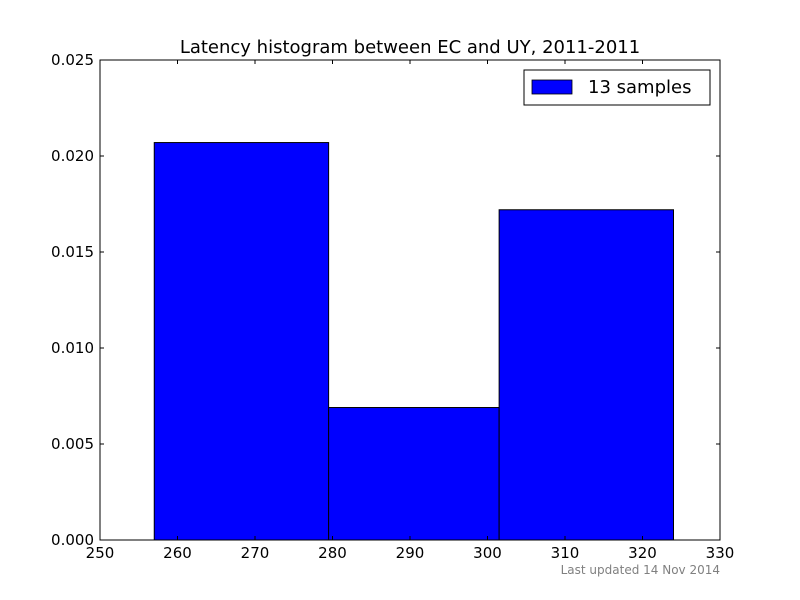 This screenshot has height=600, width=800. Describe the element at coordinates (642, 553) in the screenshot. I see `x-tick-label: 320` at that location.